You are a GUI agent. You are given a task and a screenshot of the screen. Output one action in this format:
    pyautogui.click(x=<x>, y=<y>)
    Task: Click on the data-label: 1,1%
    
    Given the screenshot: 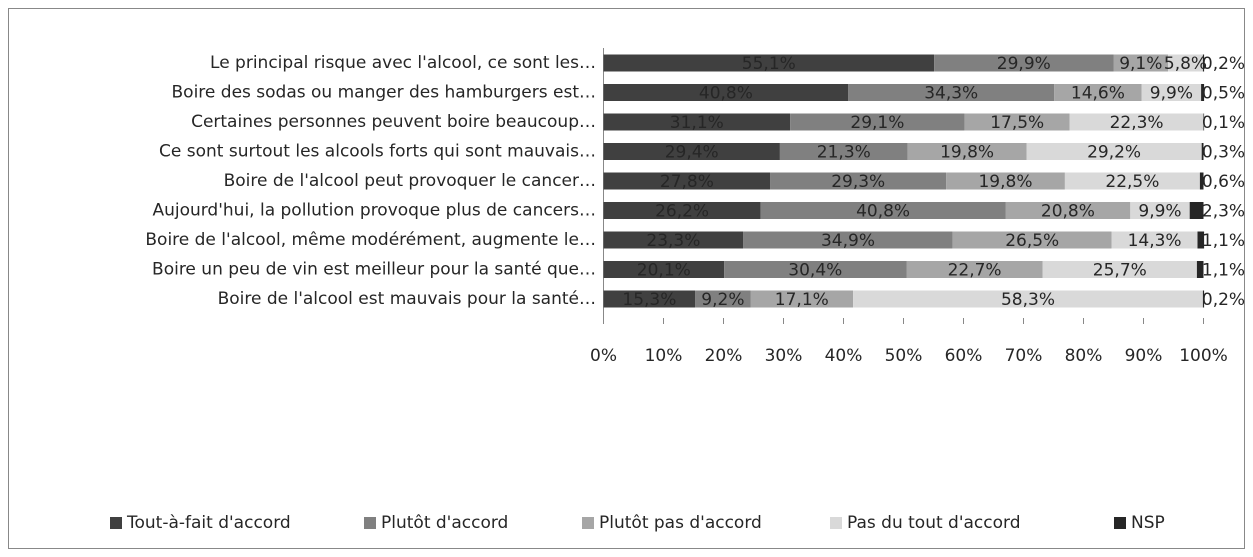 What is the action you would take?
    pyautogui.click(x=1223, y=271)
    